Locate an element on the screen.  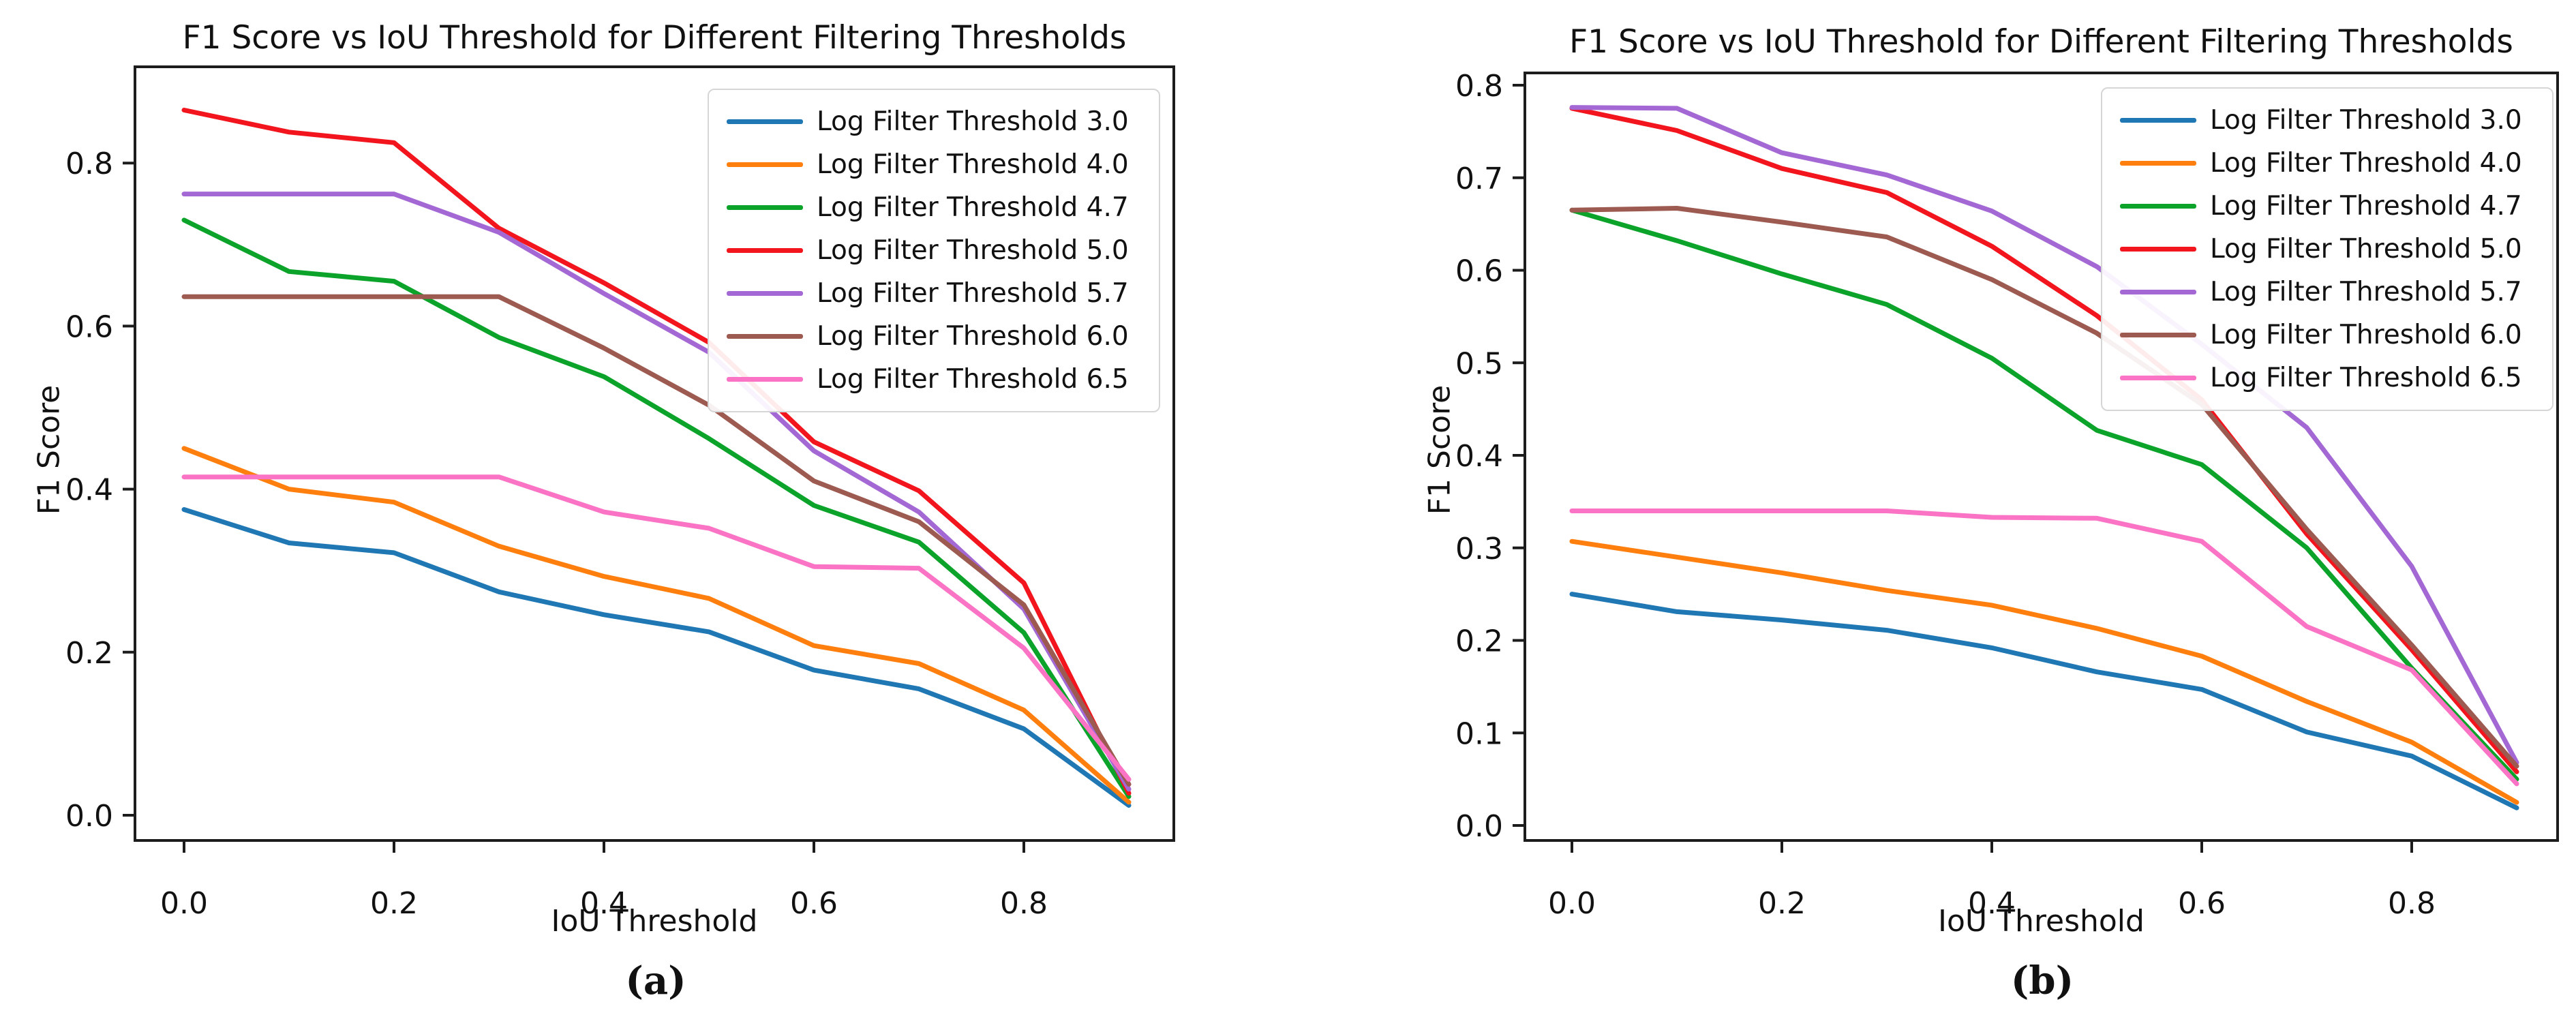
y-tick-label: 0.7 is located at coordinates (1479, 179).